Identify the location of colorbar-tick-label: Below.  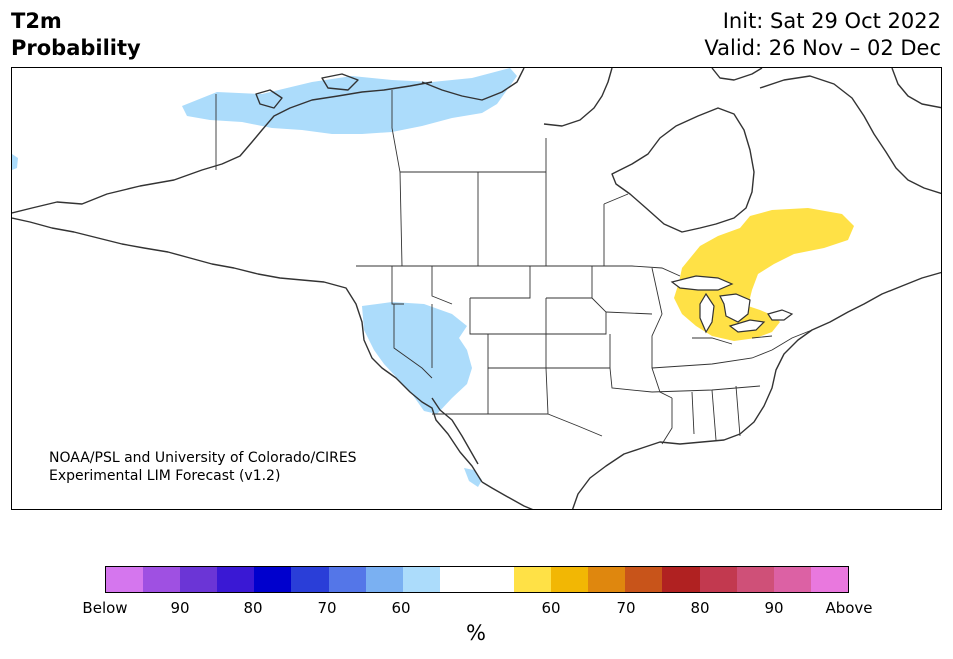
(105, 608).